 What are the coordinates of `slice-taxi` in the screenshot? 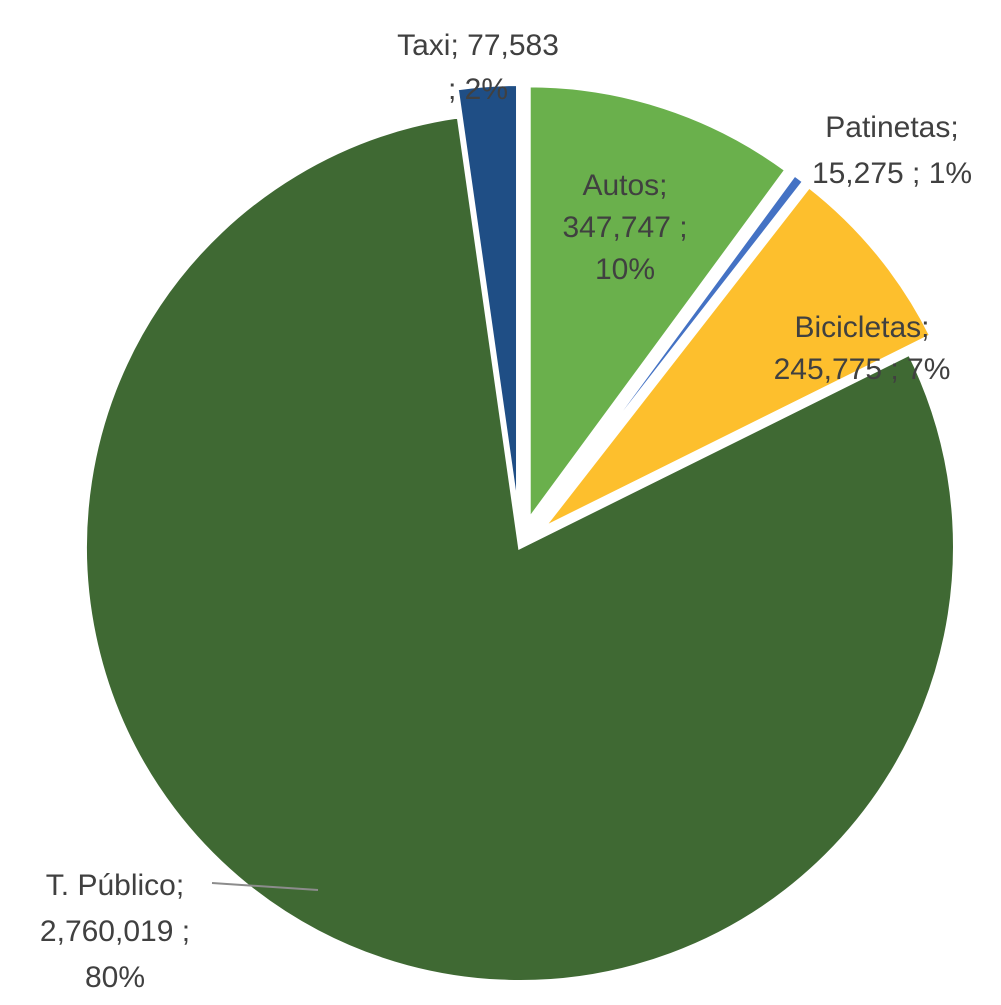 It's located at (487, 301).